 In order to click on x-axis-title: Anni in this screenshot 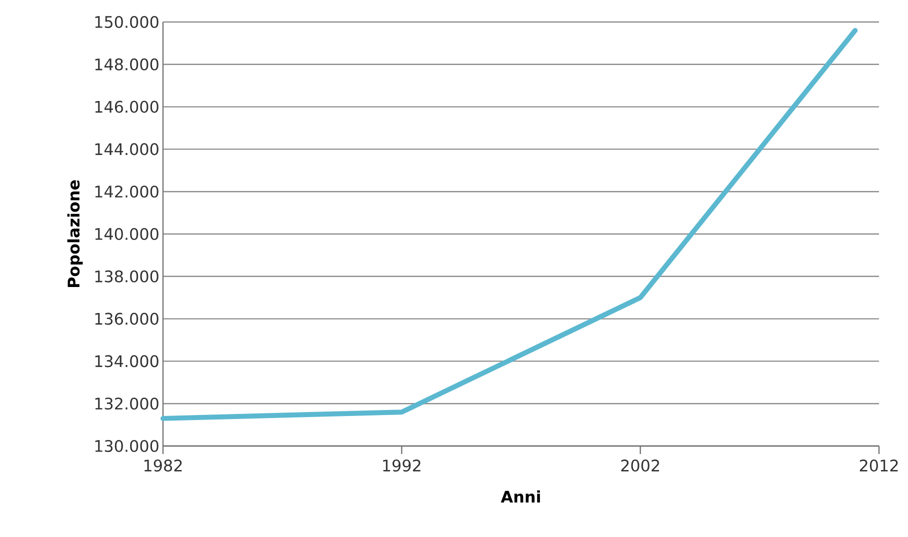, I will do `click(520, 496)`.